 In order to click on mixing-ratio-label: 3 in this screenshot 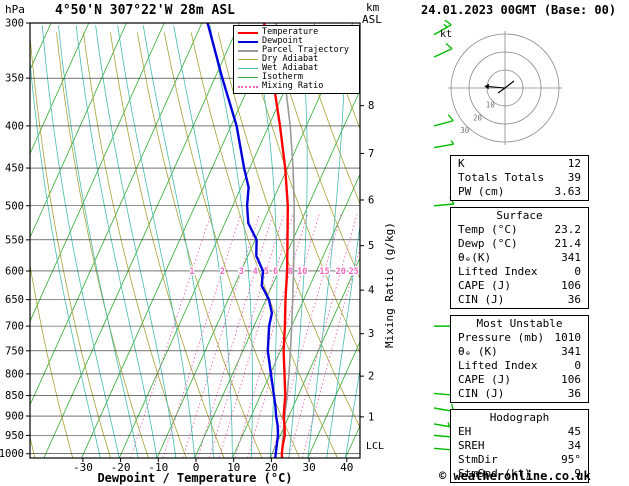, I will do `click(241, 272)`.